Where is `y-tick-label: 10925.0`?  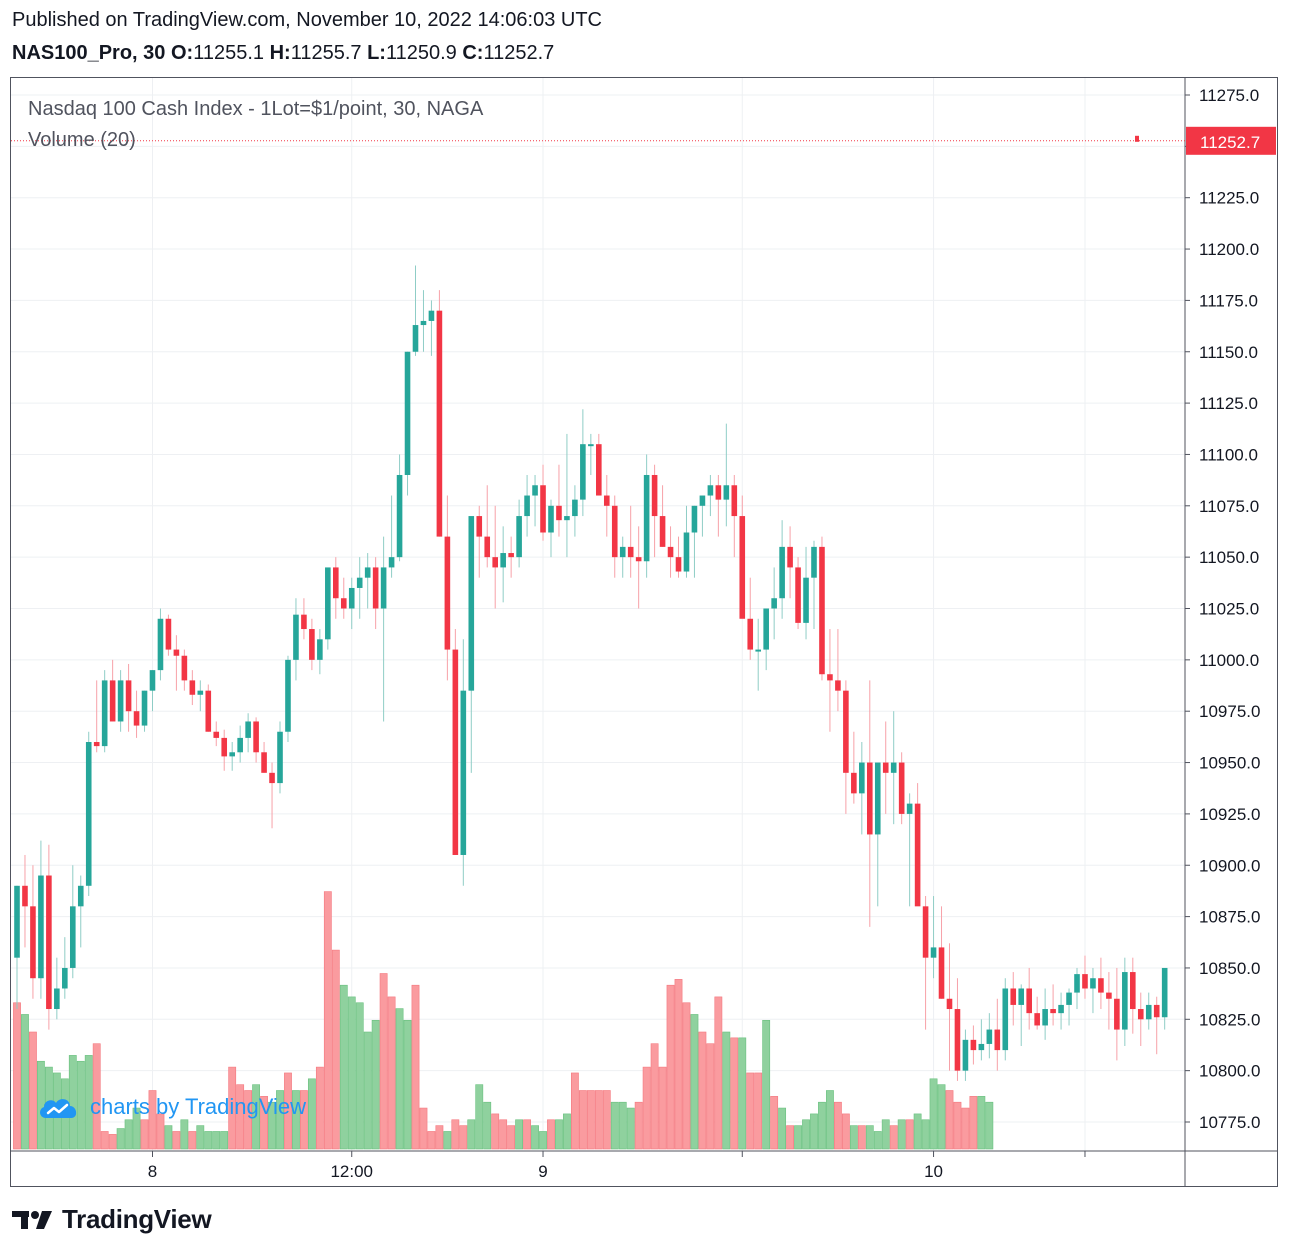 y-tick-label: 10925.0 is located at coordinates (1229, 814).